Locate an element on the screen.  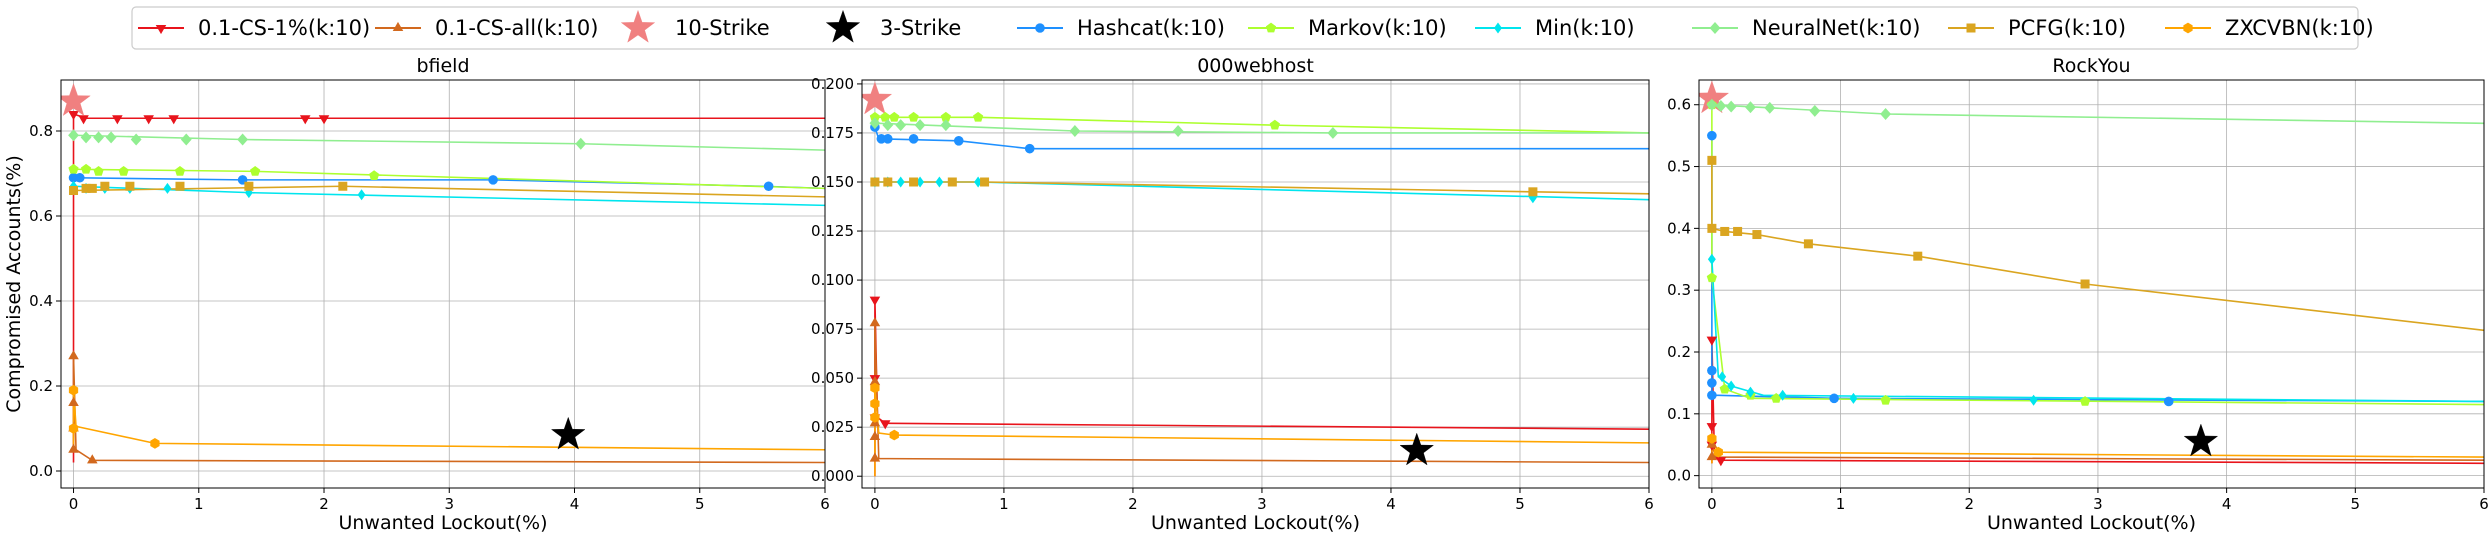
panel-000webhost-series-min-k-10-point-2-shape is located at coordinates (900, 182).